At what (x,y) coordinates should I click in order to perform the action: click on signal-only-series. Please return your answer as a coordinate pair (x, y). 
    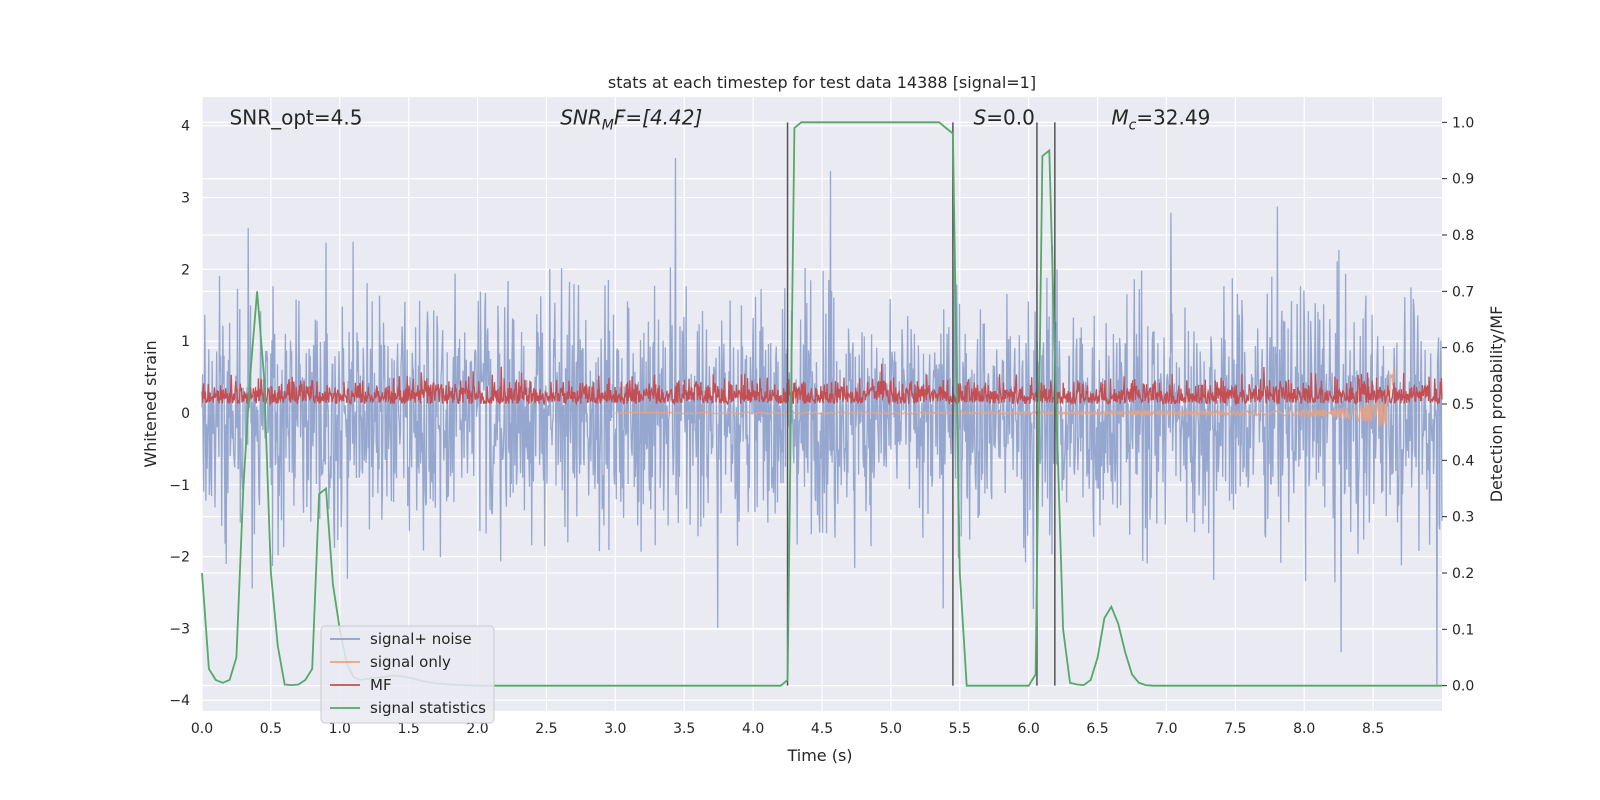
    Looking at the image, I should click on (1005, 397).